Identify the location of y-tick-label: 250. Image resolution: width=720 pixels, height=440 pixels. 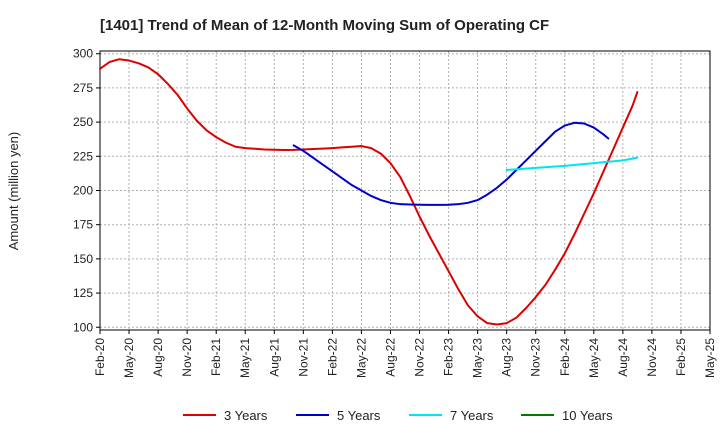
(83, 122).